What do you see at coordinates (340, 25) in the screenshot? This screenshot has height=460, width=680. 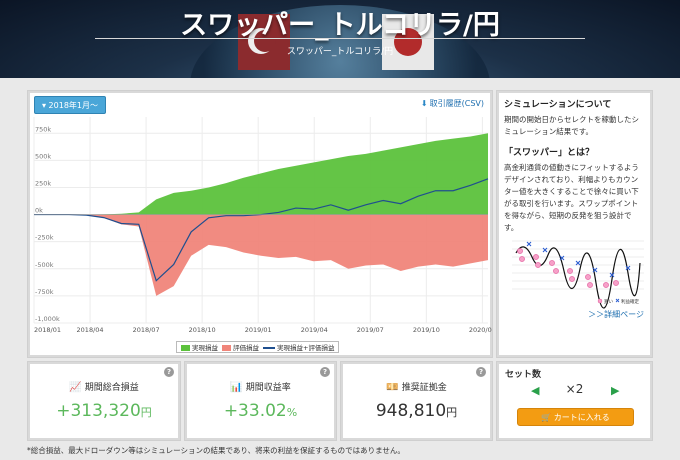 I see `page-title: スワッパー_トルコリラ/円` at bounding box center [340, 25].